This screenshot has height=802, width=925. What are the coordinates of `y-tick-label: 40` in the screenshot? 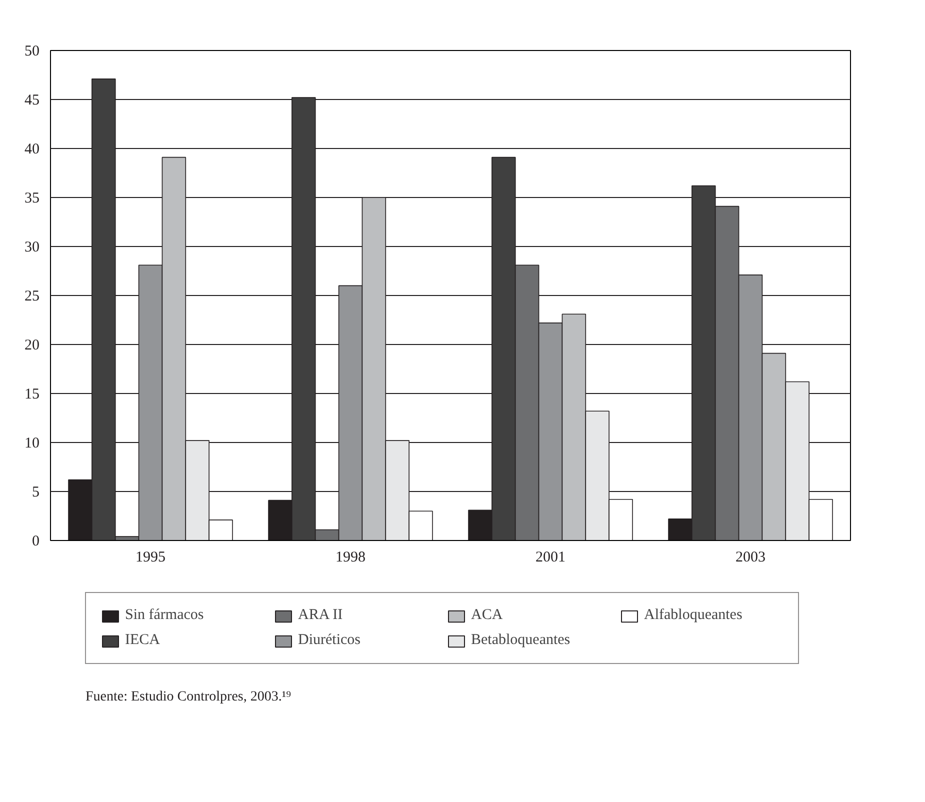 It's located at (32, 150).